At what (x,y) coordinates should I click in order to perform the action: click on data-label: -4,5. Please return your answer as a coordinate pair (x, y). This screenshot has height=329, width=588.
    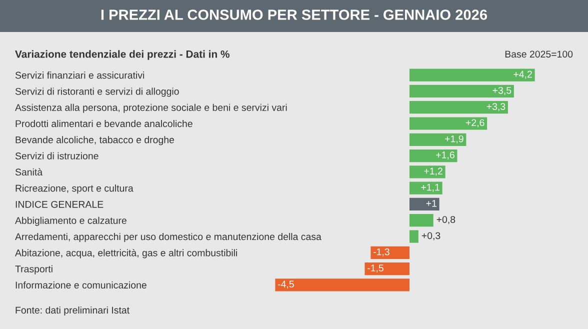
    Looking at the image, I should click on (286, 284).